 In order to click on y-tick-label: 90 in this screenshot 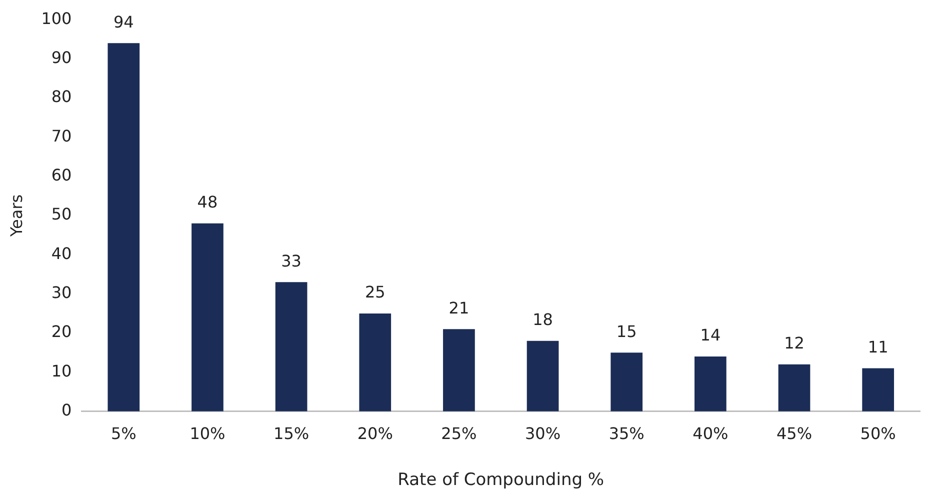, I will do `click(61, 57)`.